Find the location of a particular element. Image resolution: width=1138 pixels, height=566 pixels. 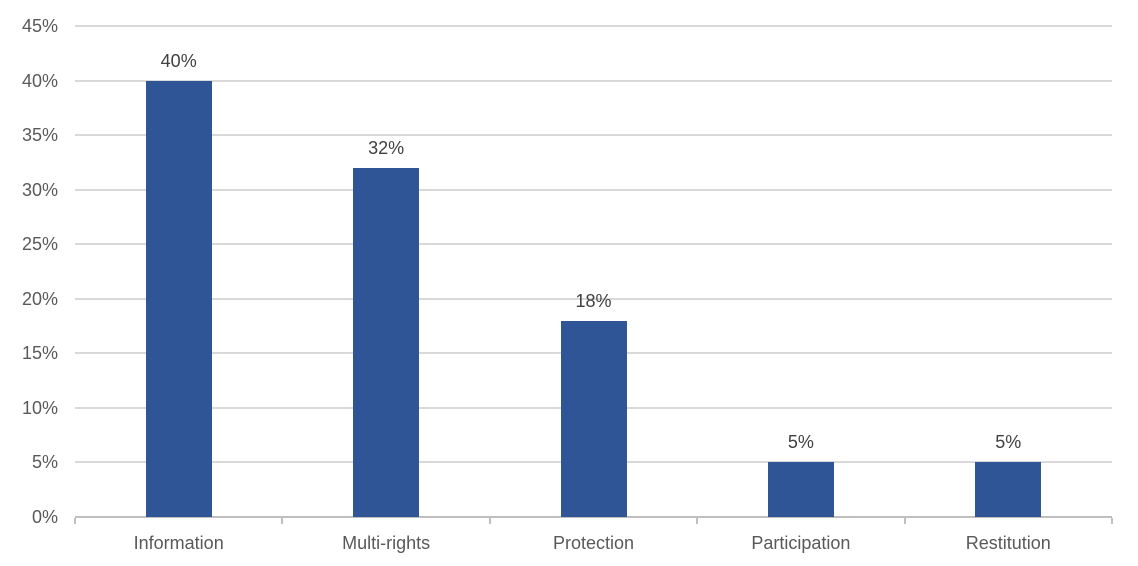

y-tick-label: 0% is located at coordinates (44, 517).